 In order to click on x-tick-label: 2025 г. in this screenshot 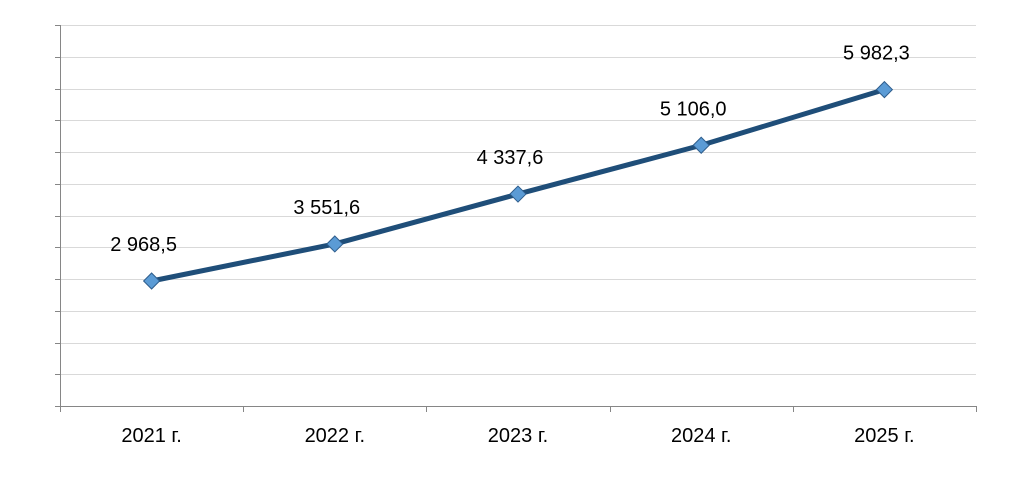, I will do `click(884, 436)`.